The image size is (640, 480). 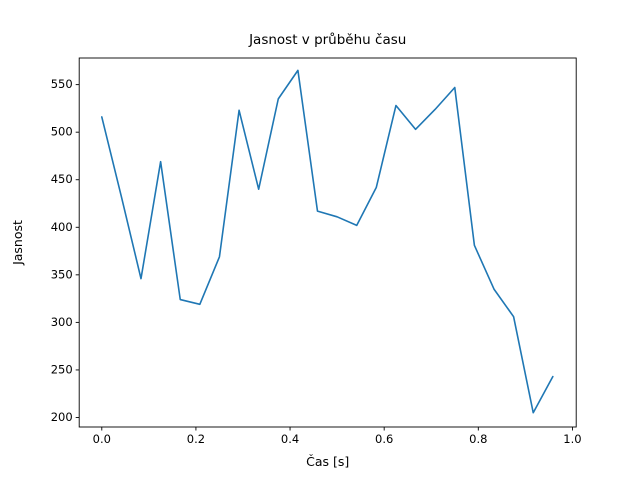 I want to click on y-axis-label: Jasnost, so click(x=17, y=243).